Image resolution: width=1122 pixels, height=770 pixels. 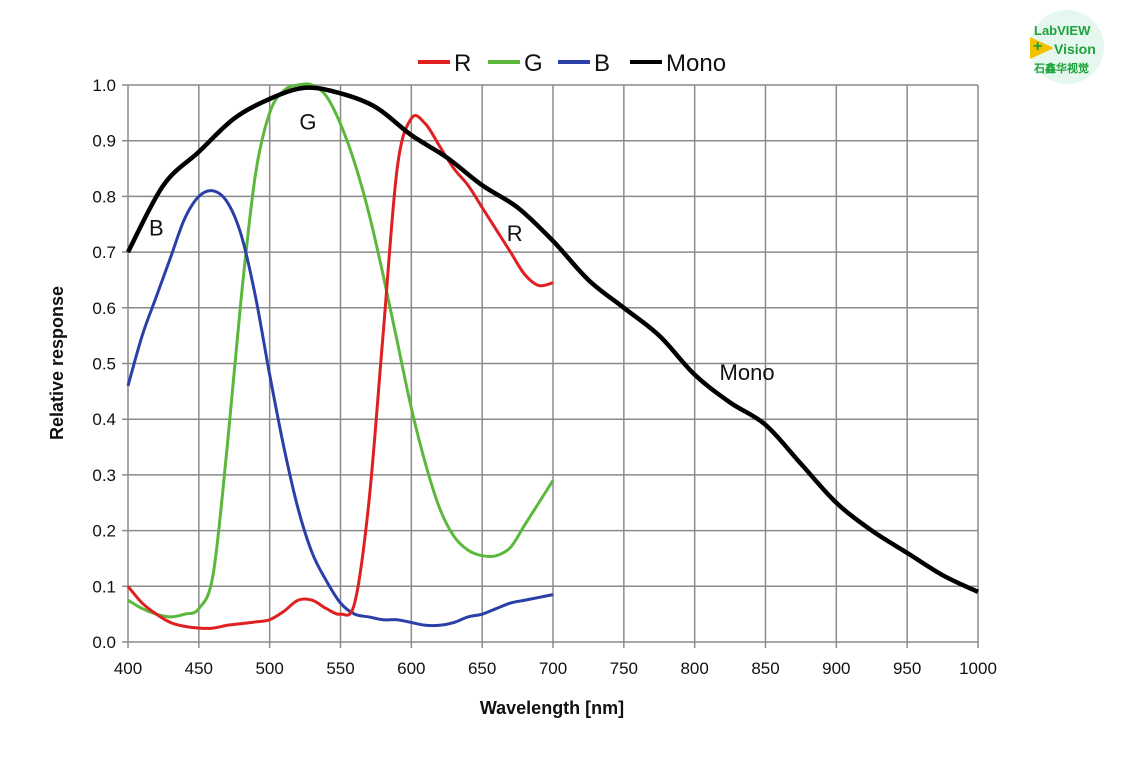 What do you see at coordinates (907, 668) in the screenshot?
I see `x-tick-label: 950` at bounding box center [907, 668].